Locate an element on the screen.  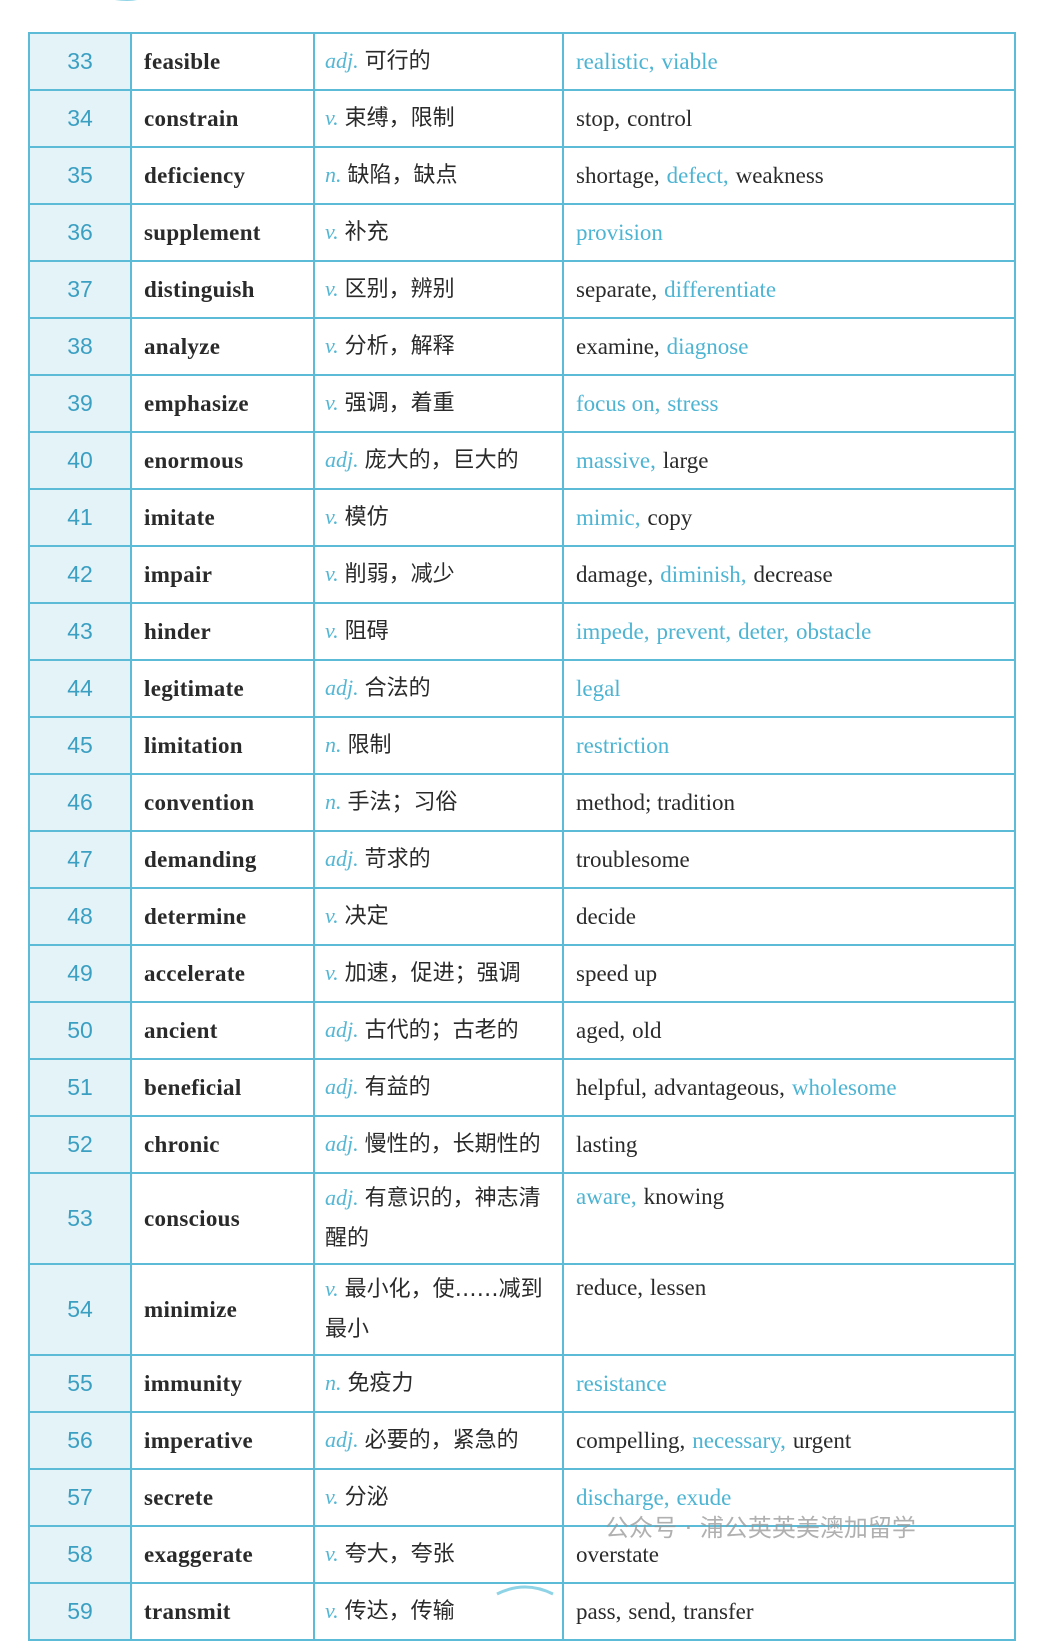
meaning-cell: v. 强调，着重 is located at coordinates (438, 403).